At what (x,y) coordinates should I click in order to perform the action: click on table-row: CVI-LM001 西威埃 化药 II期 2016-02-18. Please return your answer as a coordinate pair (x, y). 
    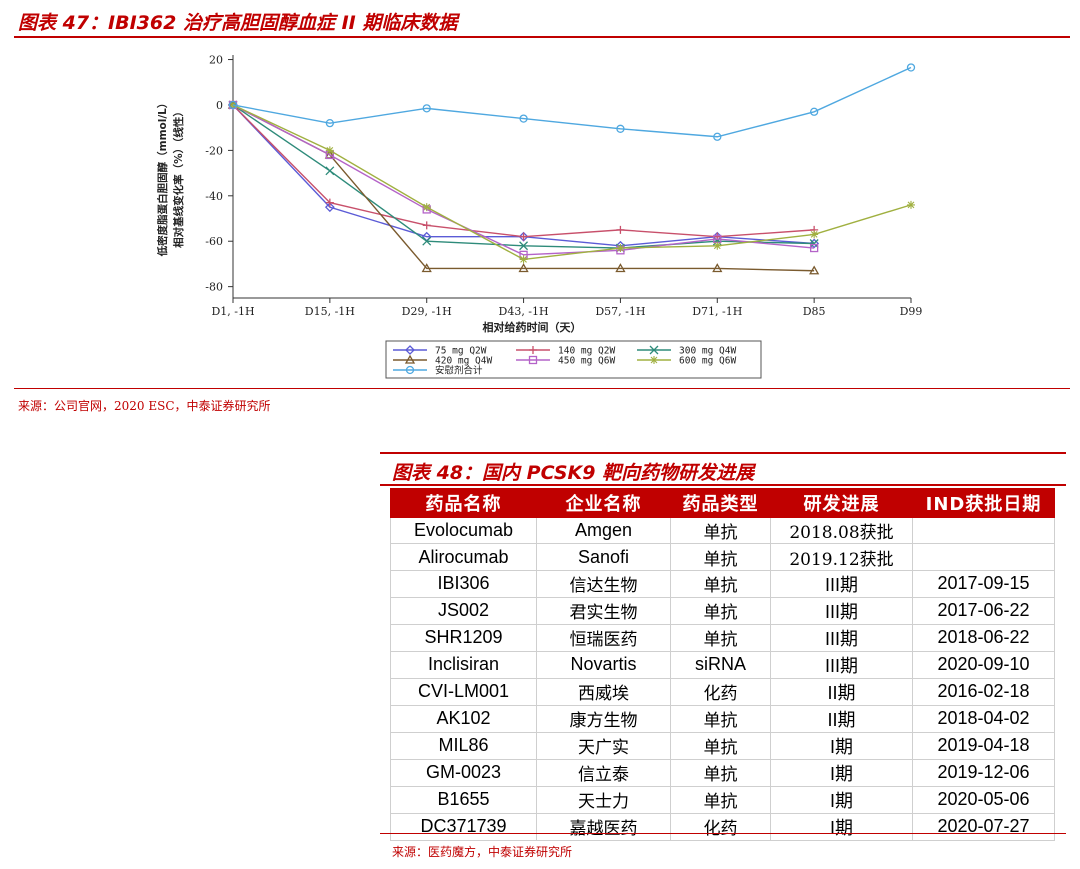
    Looking at the image, I should click on (722, 691).